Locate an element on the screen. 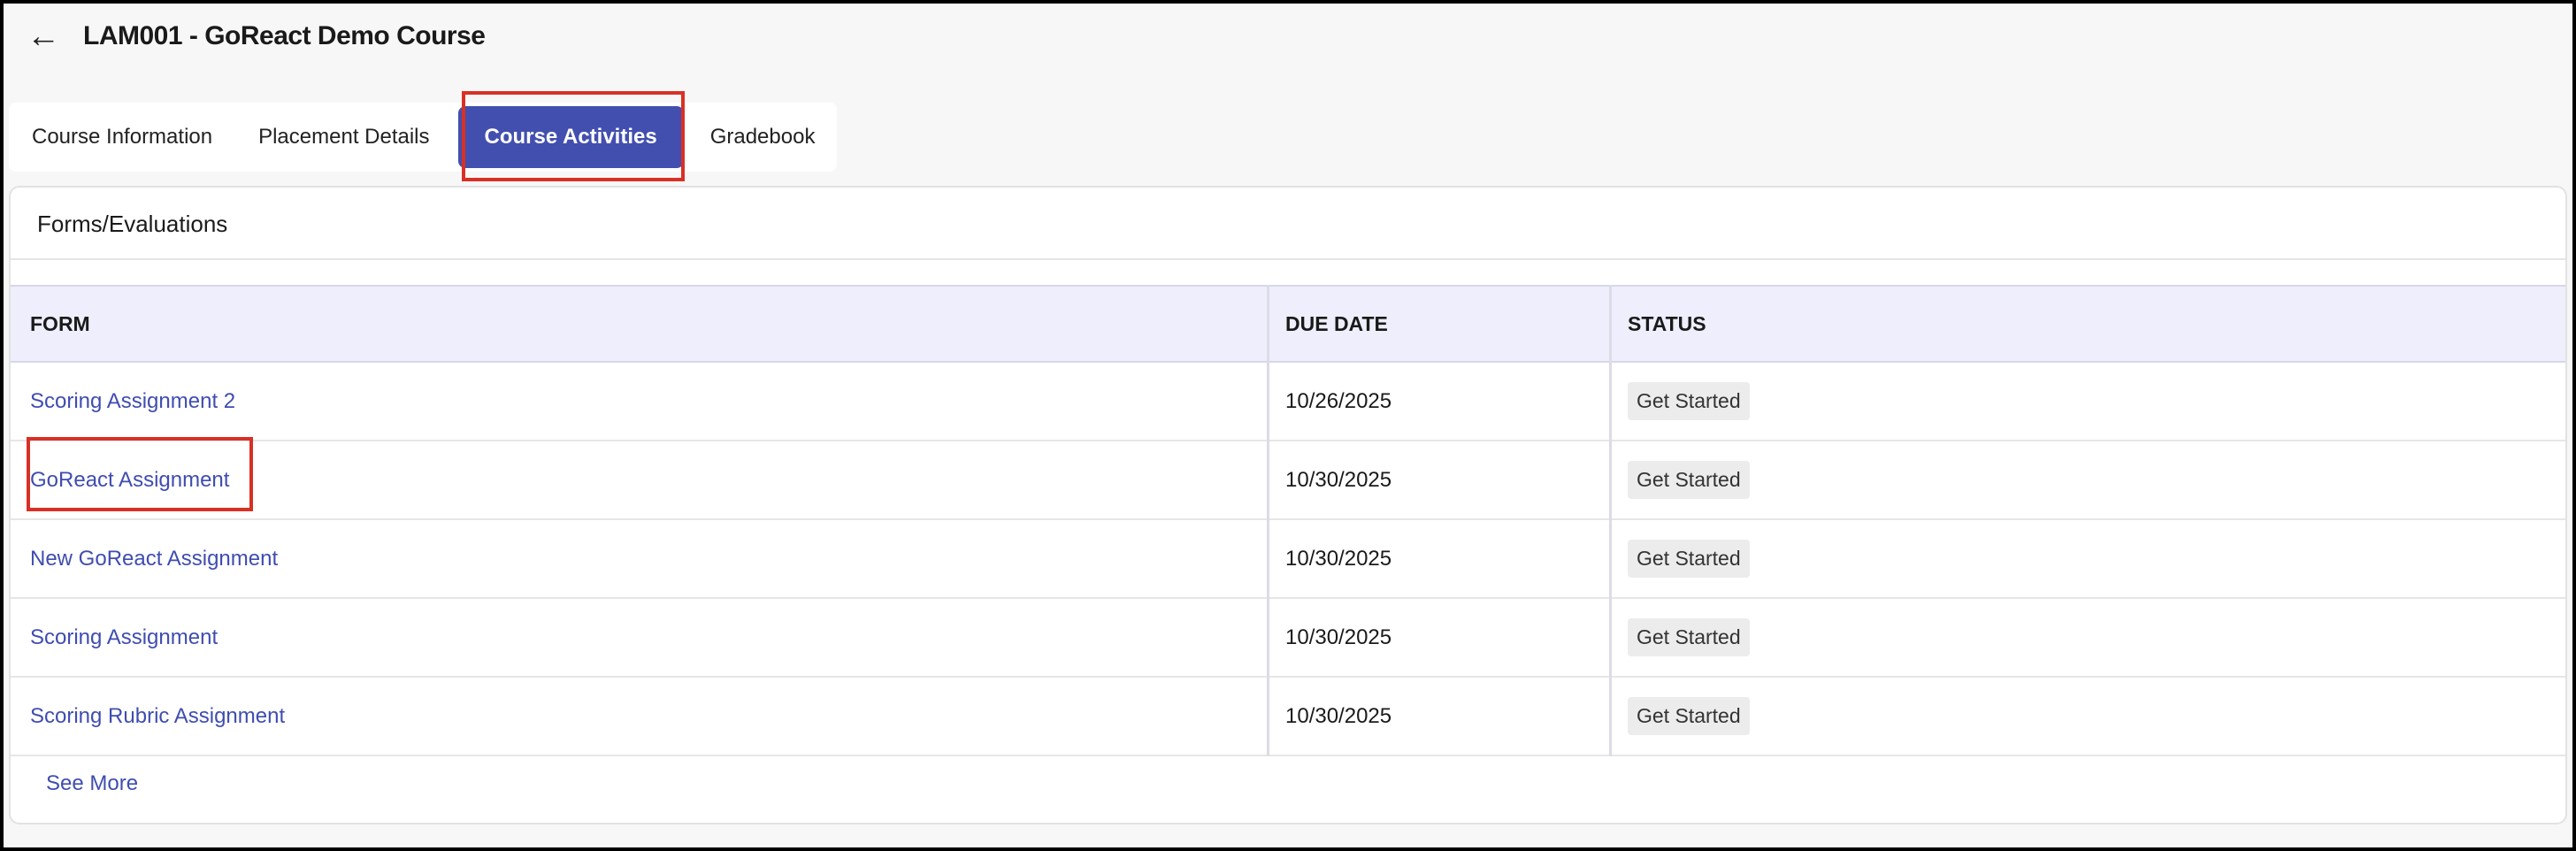  column-header-status: STATUS is located at coordinates (2087, 324).